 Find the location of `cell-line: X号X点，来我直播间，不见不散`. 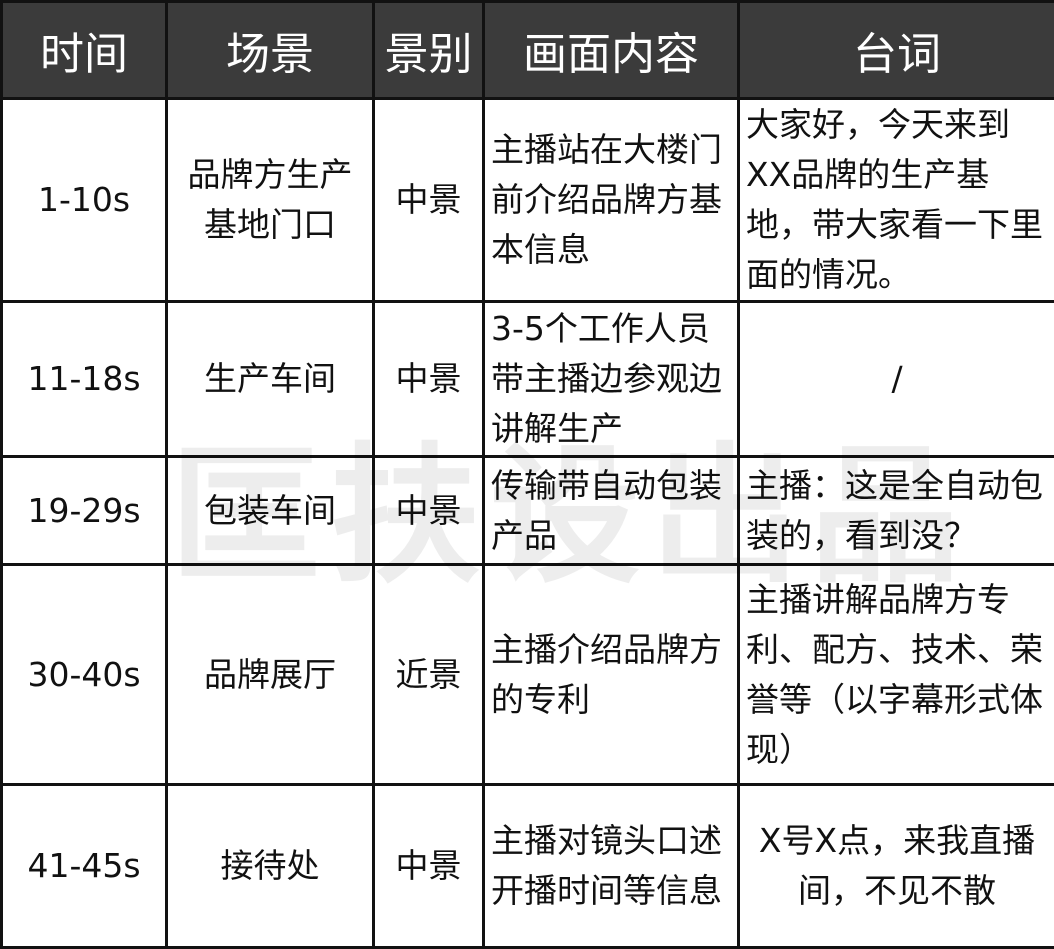

cell-line: X号X点，来我直播间，不见不散 is located at coordinates (896, 866).